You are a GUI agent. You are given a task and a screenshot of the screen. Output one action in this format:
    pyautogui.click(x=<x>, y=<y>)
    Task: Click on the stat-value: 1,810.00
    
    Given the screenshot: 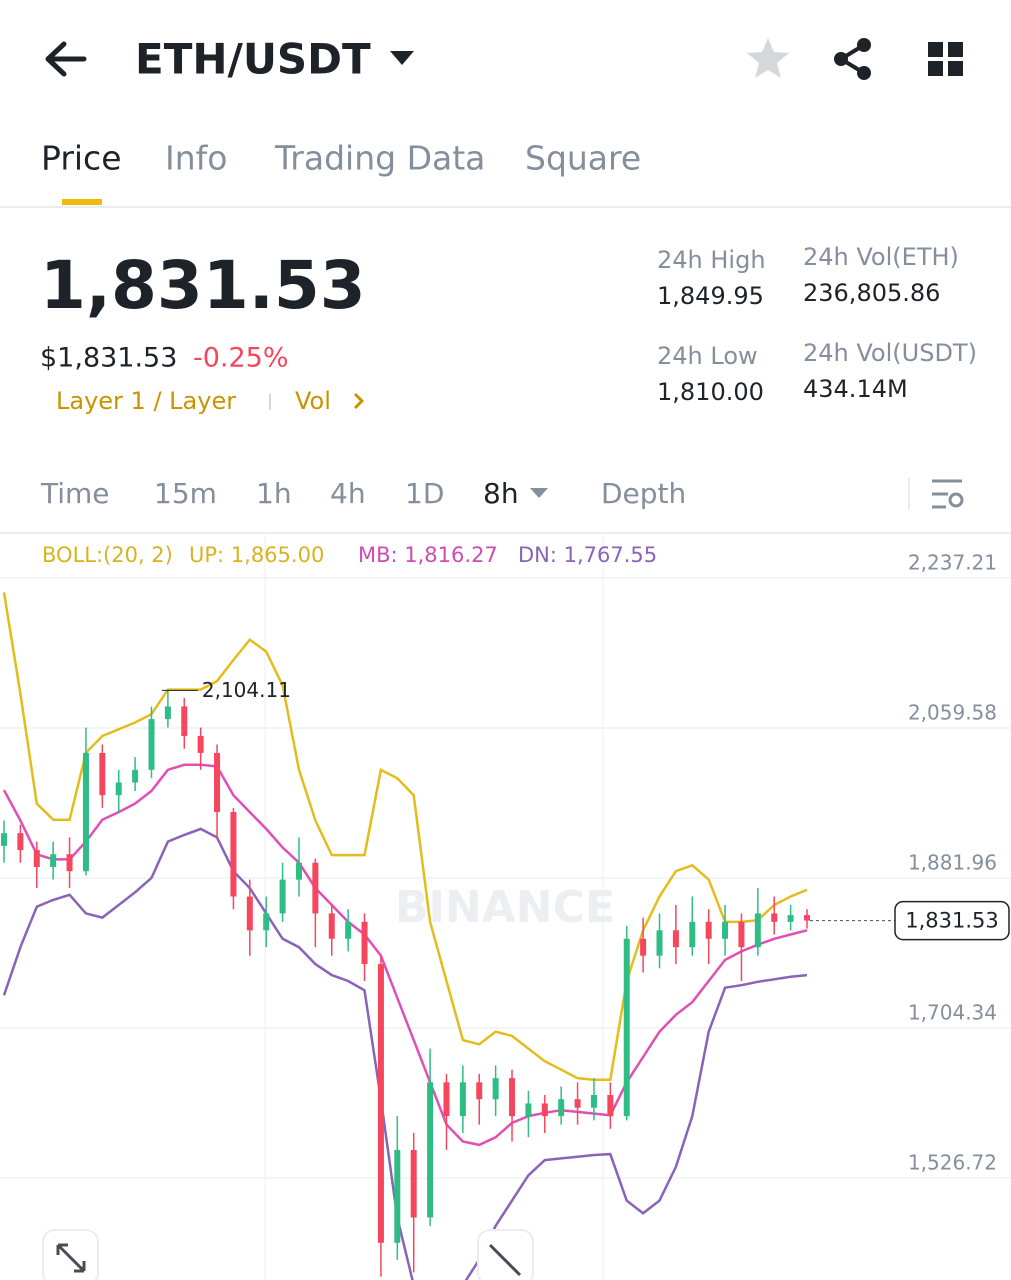 What is the action you would take?
    pyautogui.click(x=710, y=392)
    